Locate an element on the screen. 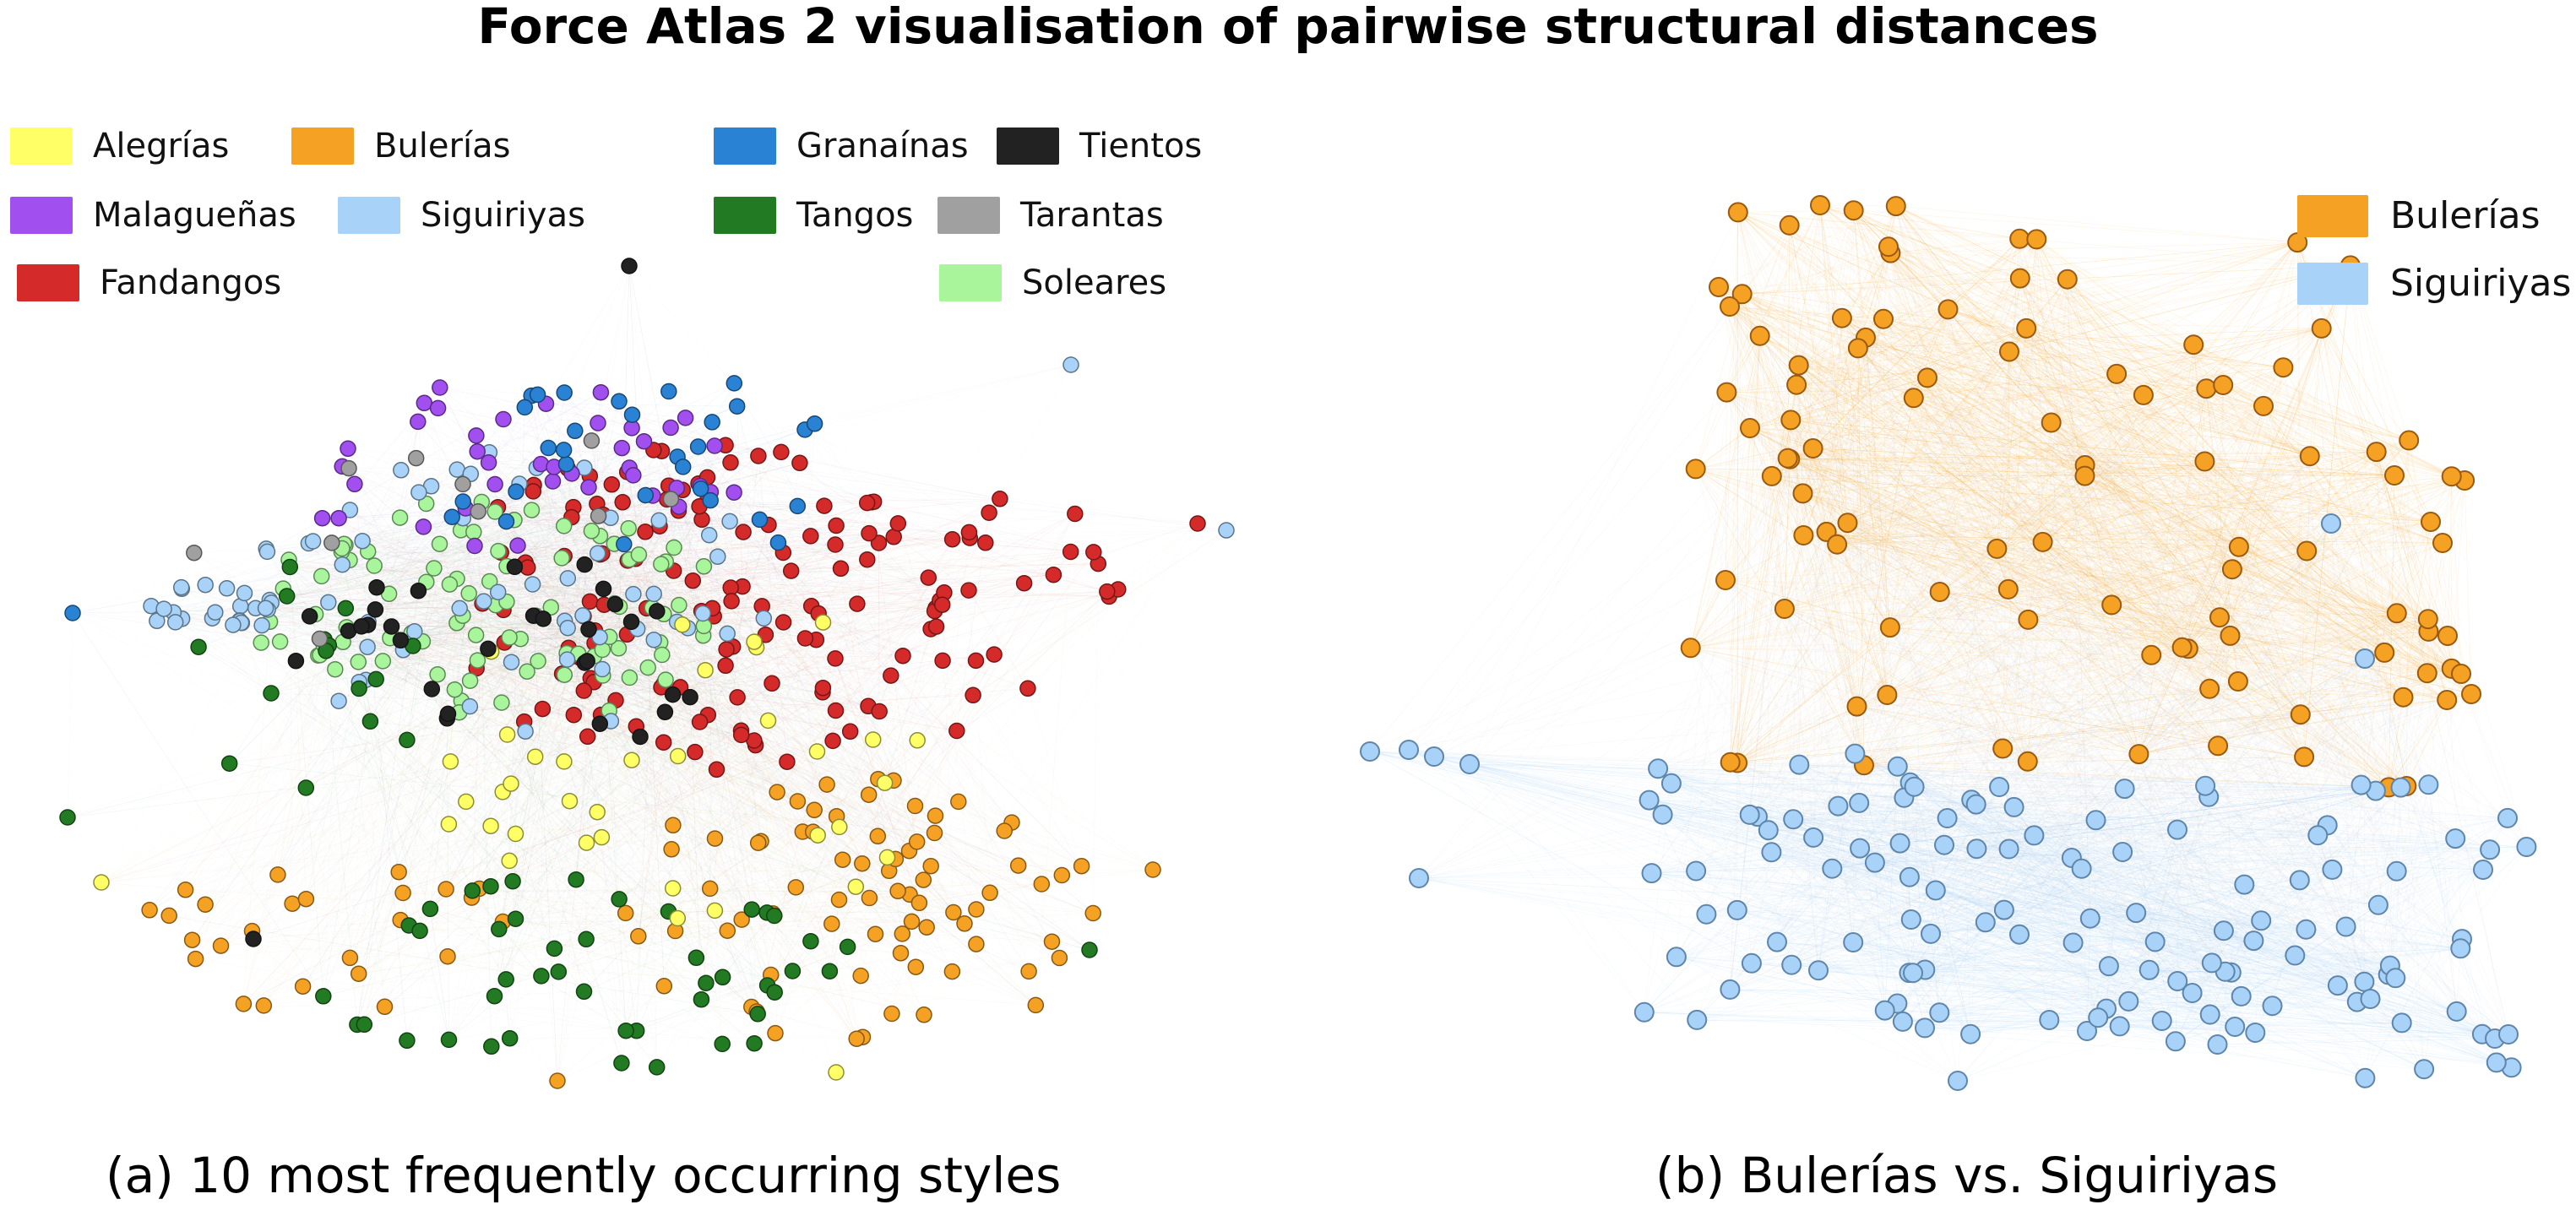  legend-label: Malagueñas is located at coordinates (194, 215).